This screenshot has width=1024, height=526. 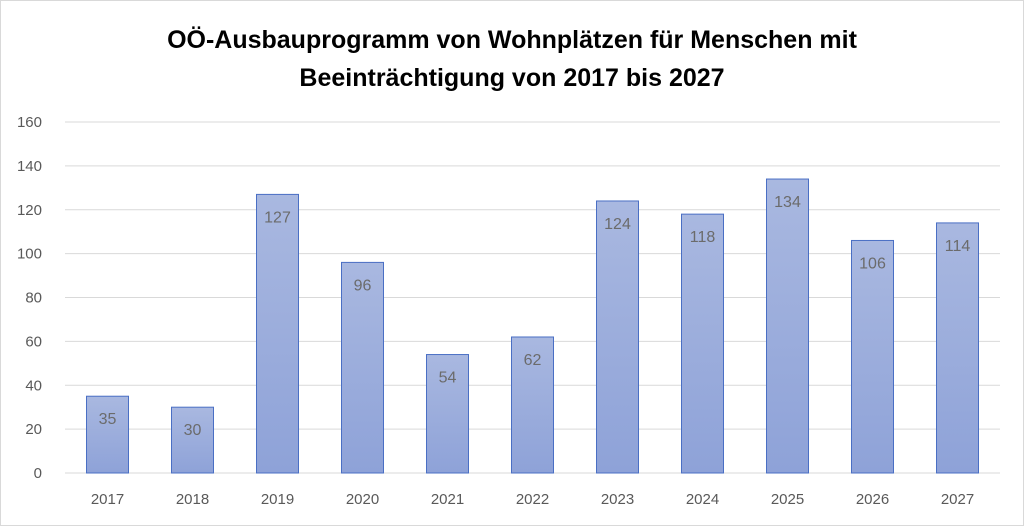 I want to click on data-label-2017: 35, so click(x=108, y=419).